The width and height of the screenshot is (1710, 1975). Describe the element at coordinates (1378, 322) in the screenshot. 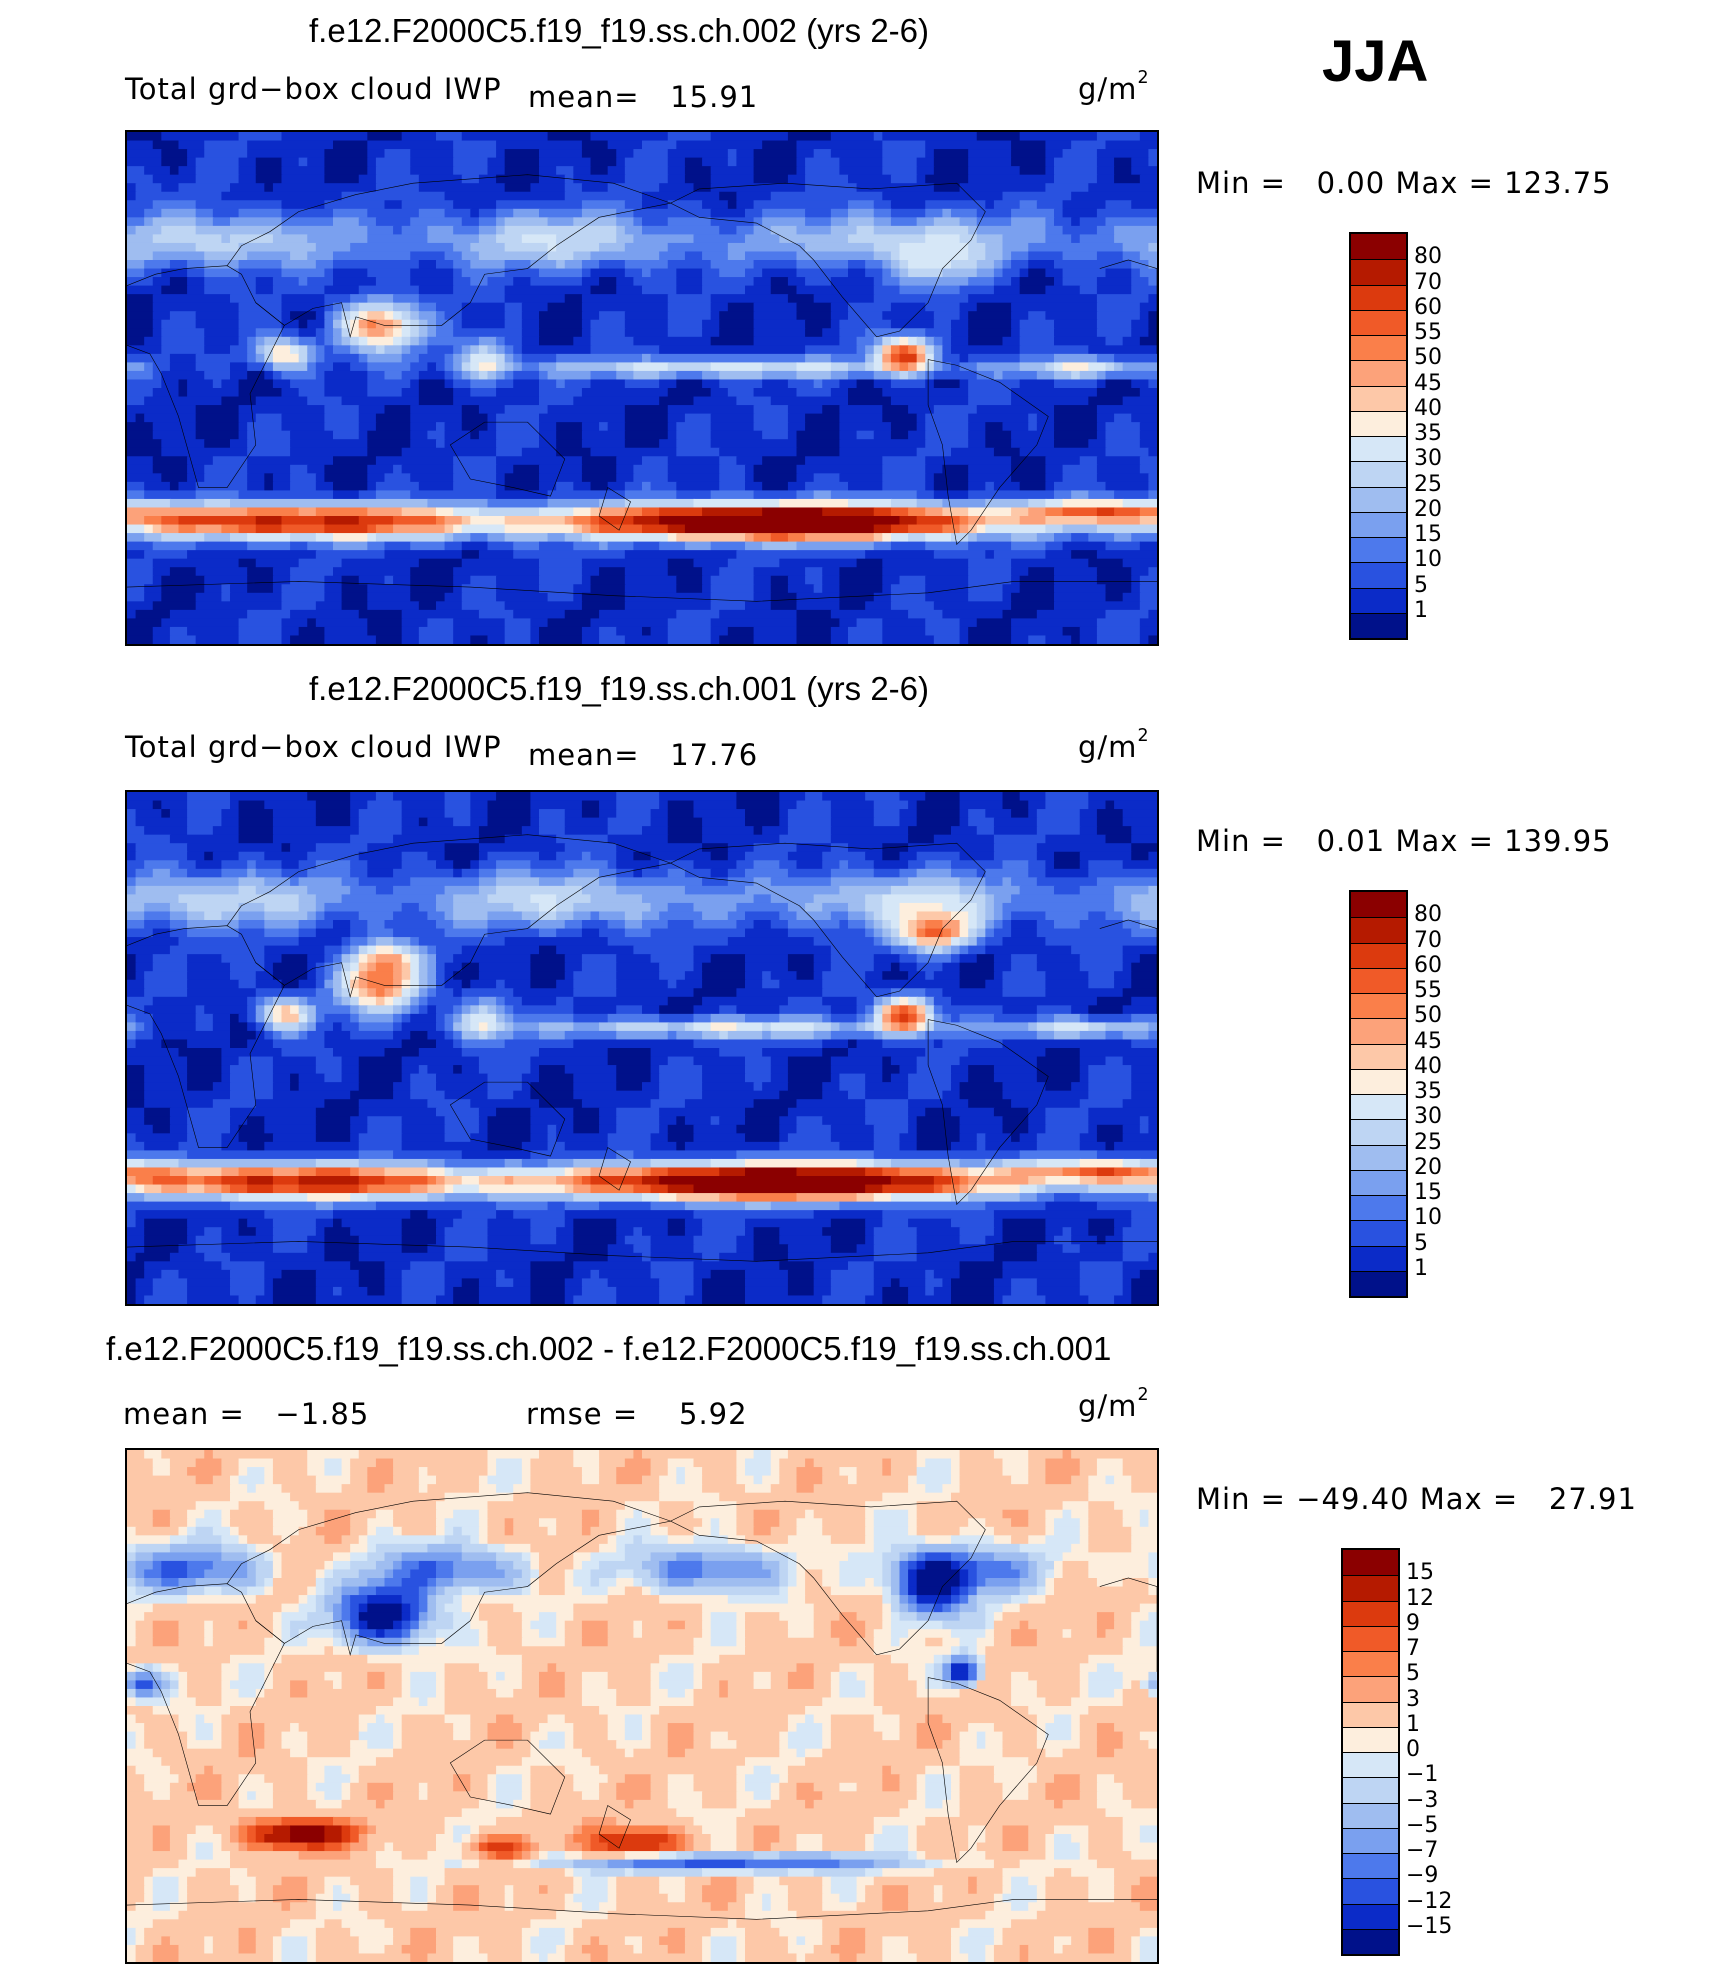

I see `colorbar-segment` at that location.